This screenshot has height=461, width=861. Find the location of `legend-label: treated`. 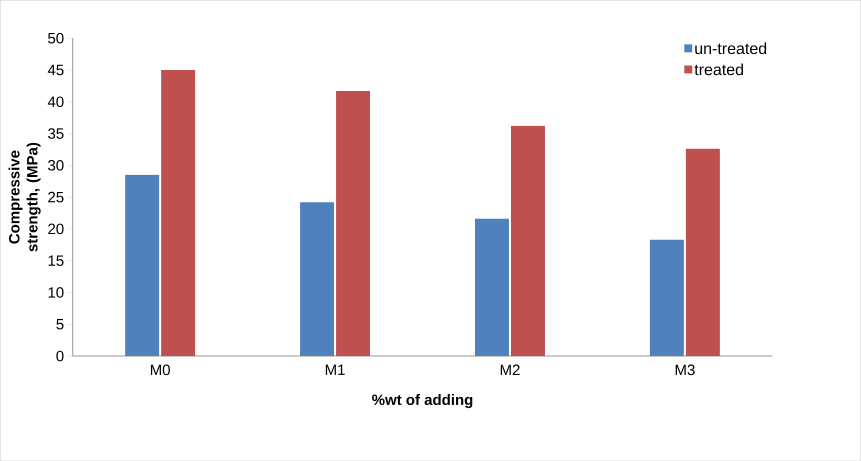

legend-label: treated is located at coordinates (719, 69).